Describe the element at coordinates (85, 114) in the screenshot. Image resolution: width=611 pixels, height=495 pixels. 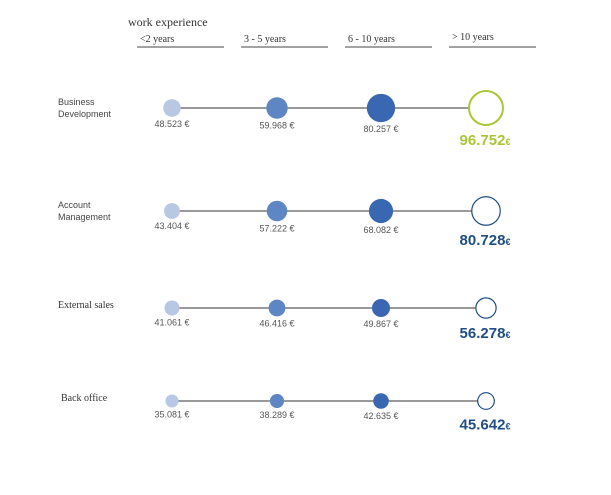
I see `row-label-0-line-1: Development` at that location.